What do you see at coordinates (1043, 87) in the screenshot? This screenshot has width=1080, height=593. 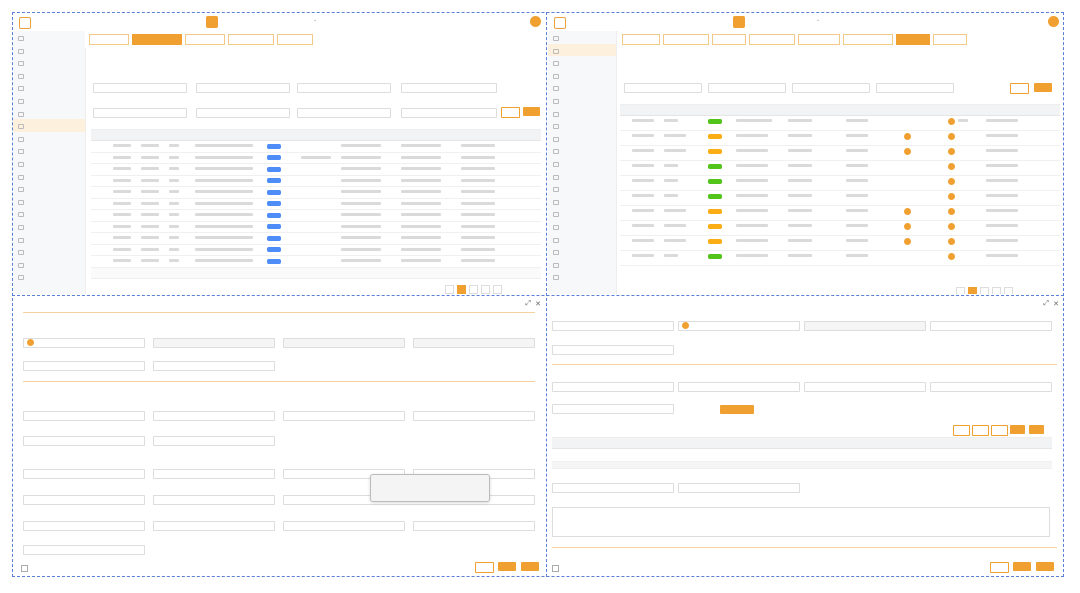 I see `search-button` at bounding box center [1043, 87].